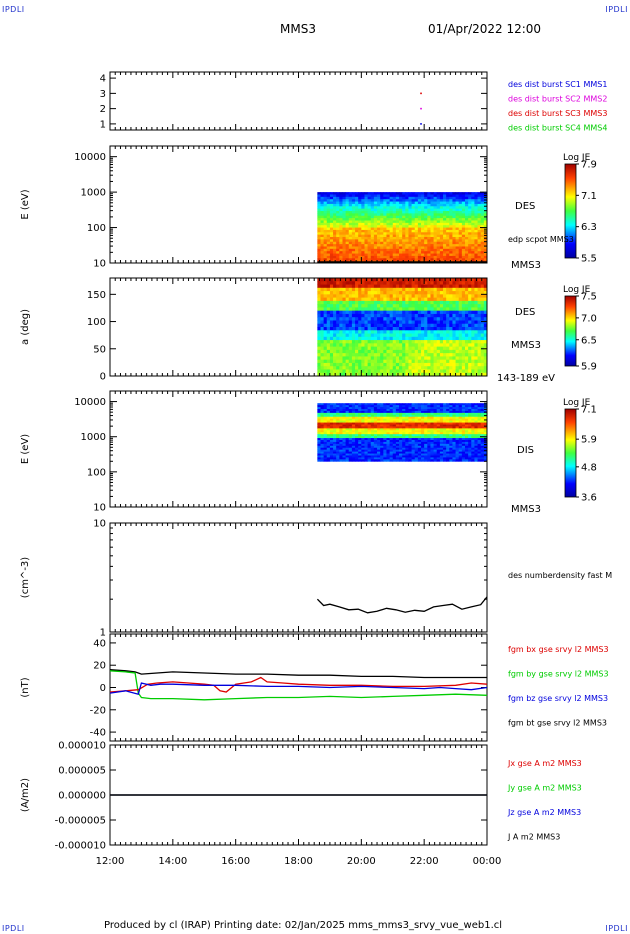 This screenshot has width=630, height=934. What do you see at coordinates (525, 312) in the screenshot?
I see `des-pa-label: DES` at bounding box center [525, 312].